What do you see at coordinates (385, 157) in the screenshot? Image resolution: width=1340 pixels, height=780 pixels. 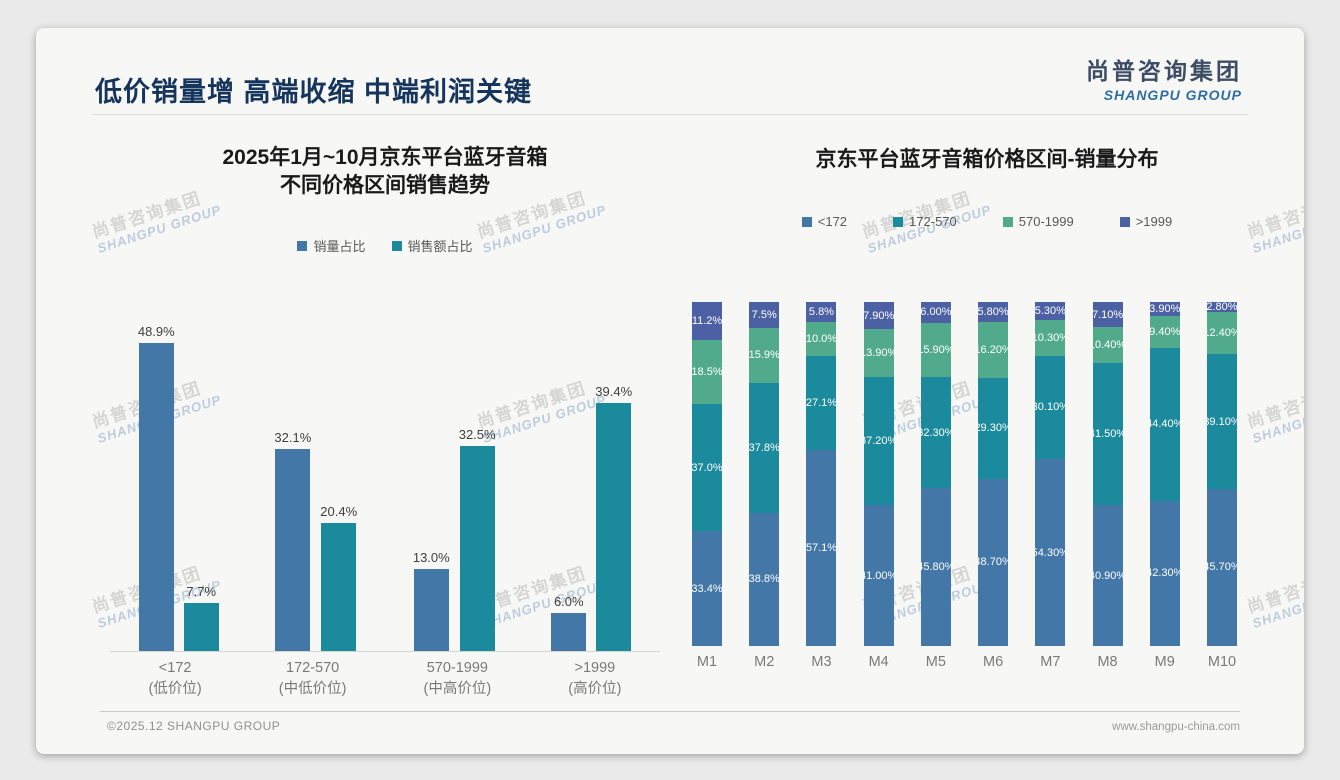 I see `left-chart-title-line1: 2025年1月~10月京东平台蓝牙音箱` at bounding box center [385, 157].